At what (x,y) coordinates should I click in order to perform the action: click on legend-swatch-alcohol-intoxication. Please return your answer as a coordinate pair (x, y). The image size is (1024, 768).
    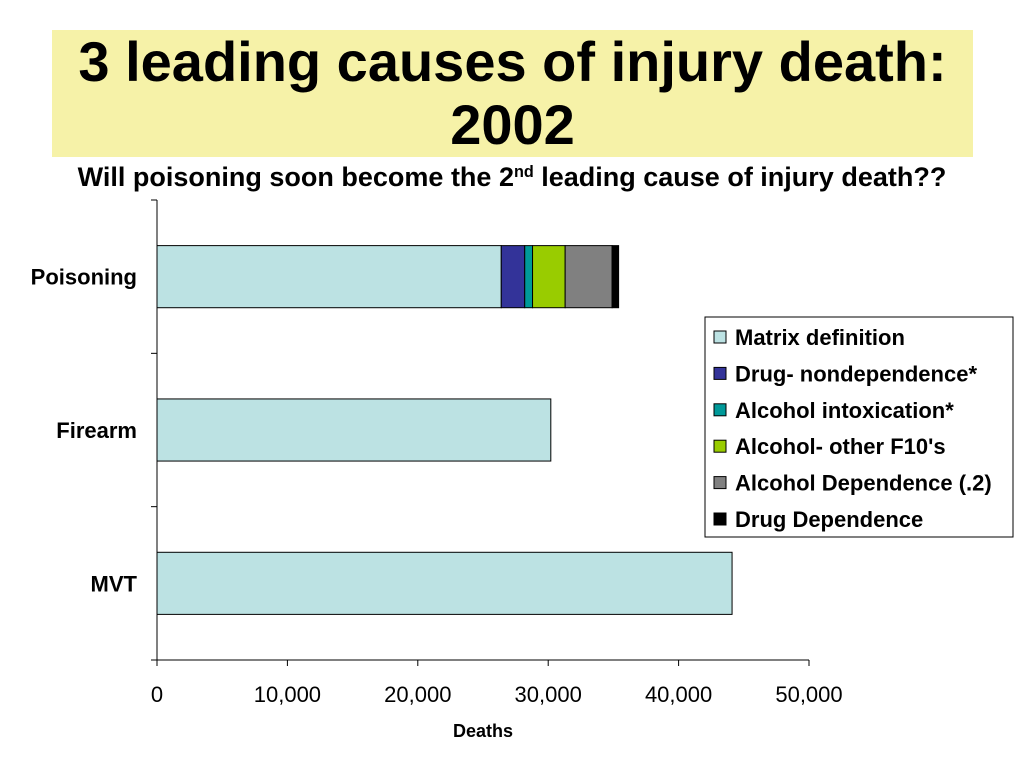
    Looking at the image, I should click on (720, 410).